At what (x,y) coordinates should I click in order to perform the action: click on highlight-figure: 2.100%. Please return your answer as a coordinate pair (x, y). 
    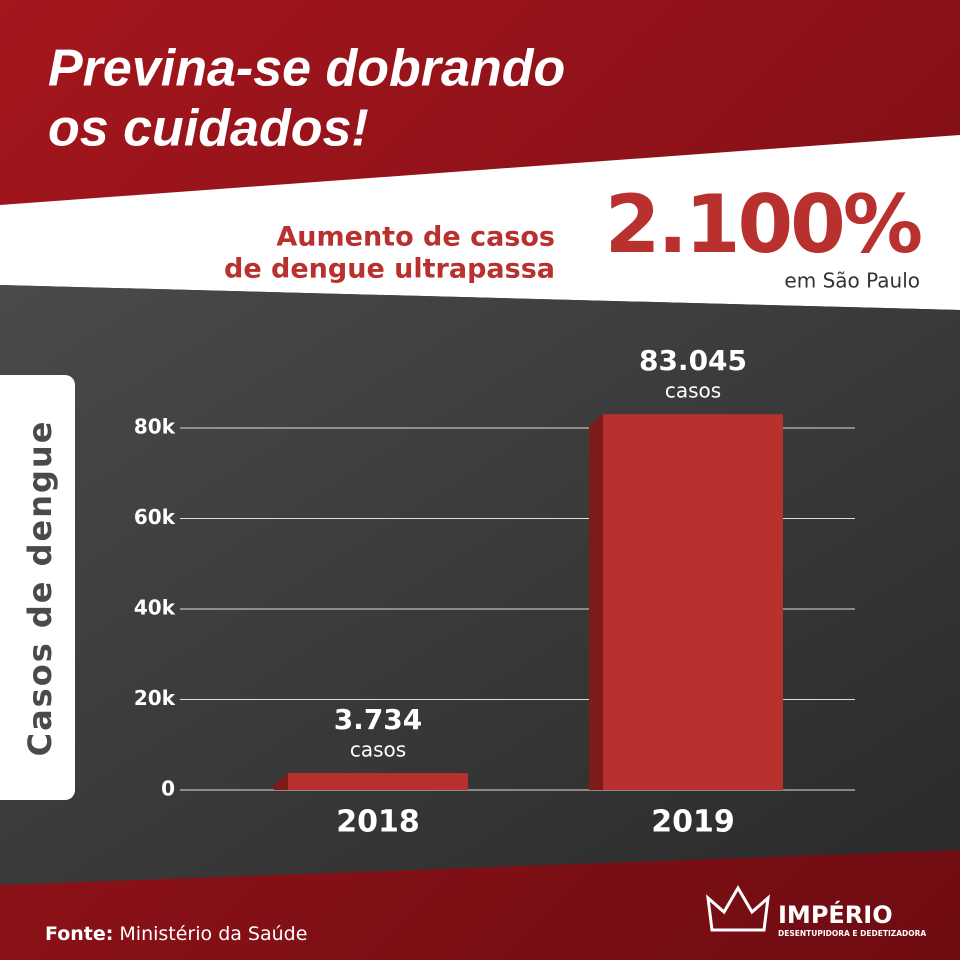
    Looking at the image, I should click on (763, 224).